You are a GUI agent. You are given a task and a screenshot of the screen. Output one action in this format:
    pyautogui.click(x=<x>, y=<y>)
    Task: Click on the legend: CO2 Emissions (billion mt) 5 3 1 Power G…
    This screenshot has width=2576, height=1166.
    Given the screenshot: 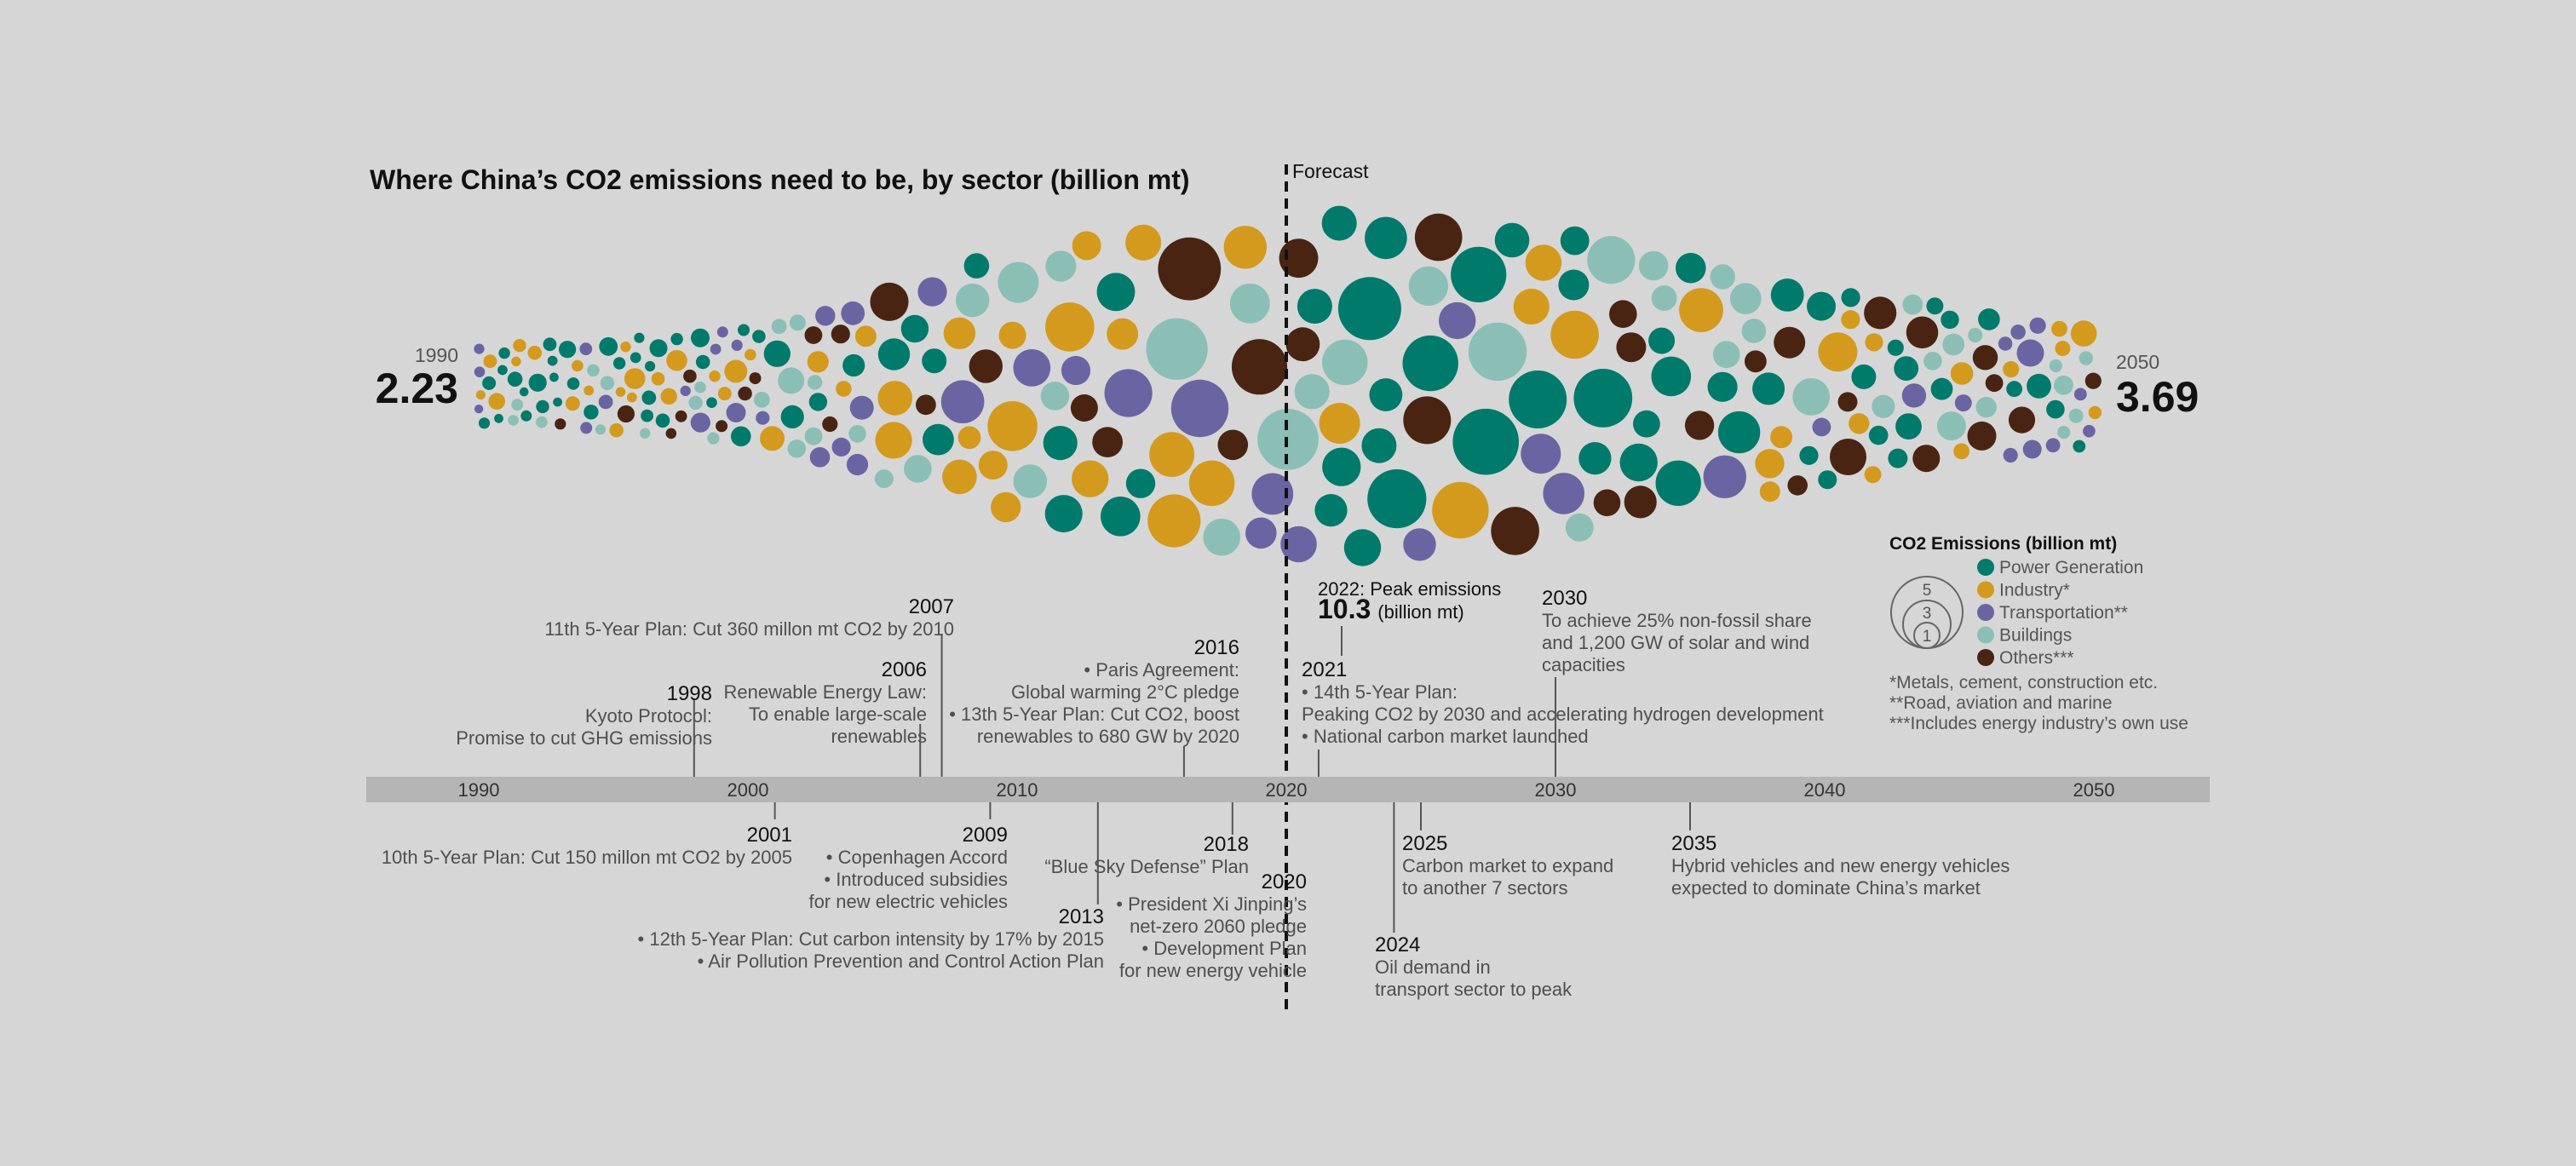 What is the action you would take?
    pyautogui.click(x=2039, y=633)
    